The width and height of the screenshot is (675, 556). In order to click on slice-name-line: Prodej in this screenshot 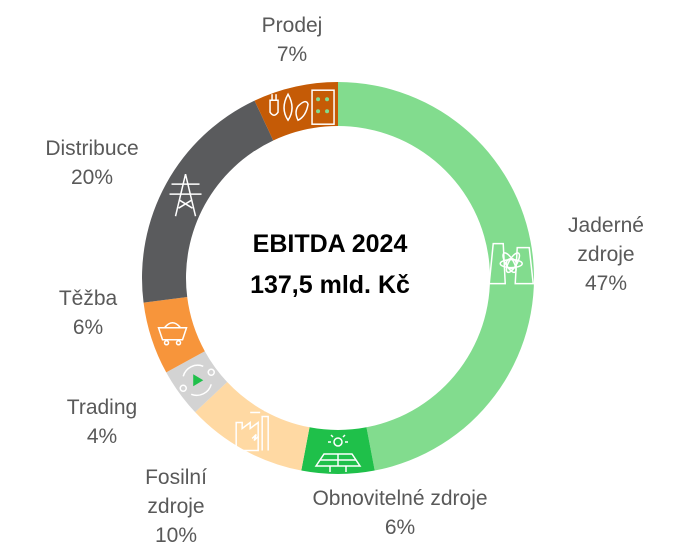, I will do `click(292, 25)`.